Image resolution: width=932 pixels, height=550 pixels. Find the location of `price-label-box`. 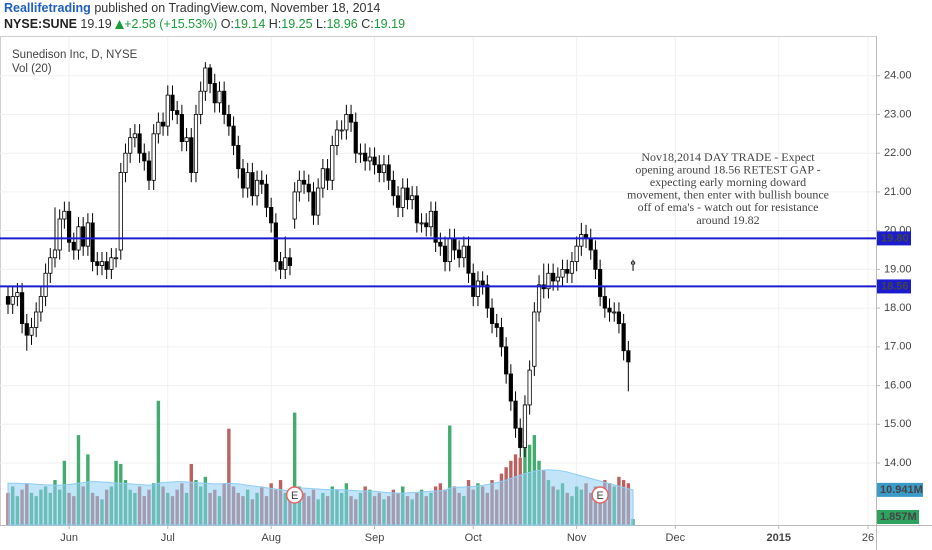

price-label-box is located at coordinates (894, 286).